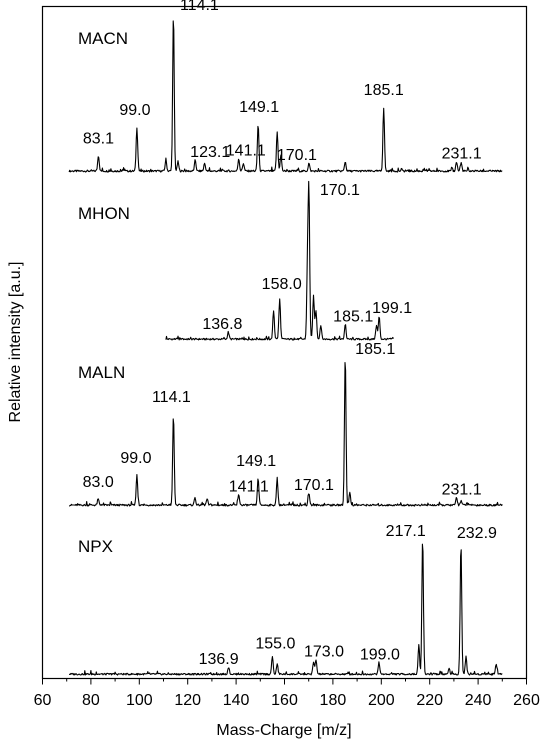 Image resolution: width=550 pixels, height=747 pixels. Describe the element at coordinates (275, 644) in the screenshot. I see `peak-label: 155.0` at that location.